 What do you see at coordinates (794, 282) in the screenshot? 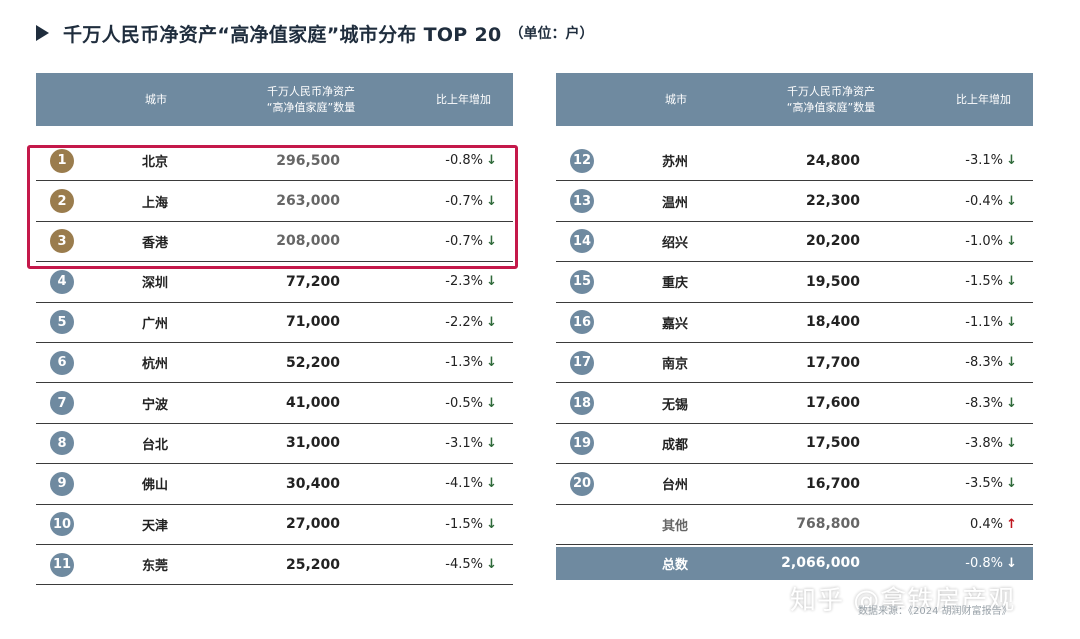
I see `table-row: 15 重庆 19,500 -1.5% ↓` at bounding box center [794, 282].